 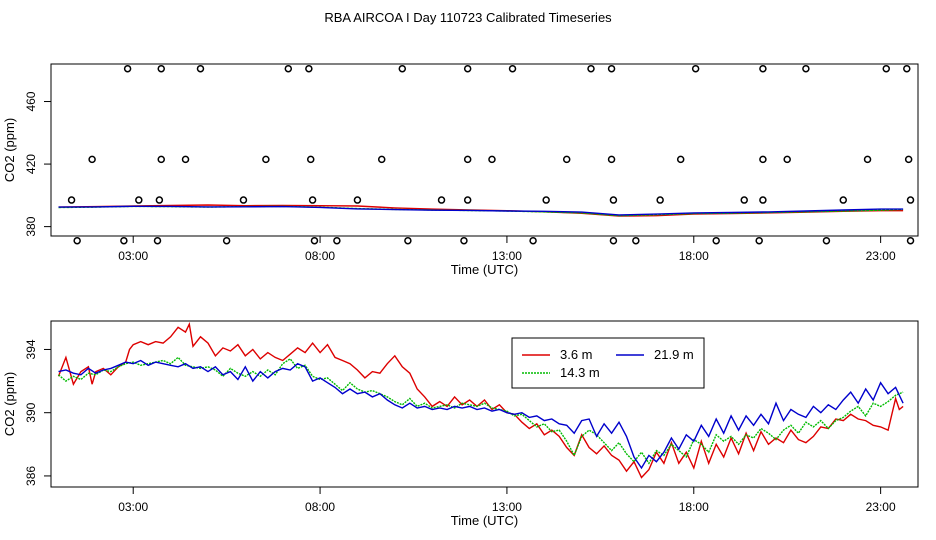 I want to click on legend-label-s36: 3.6 m, so click(x=576, y=354).